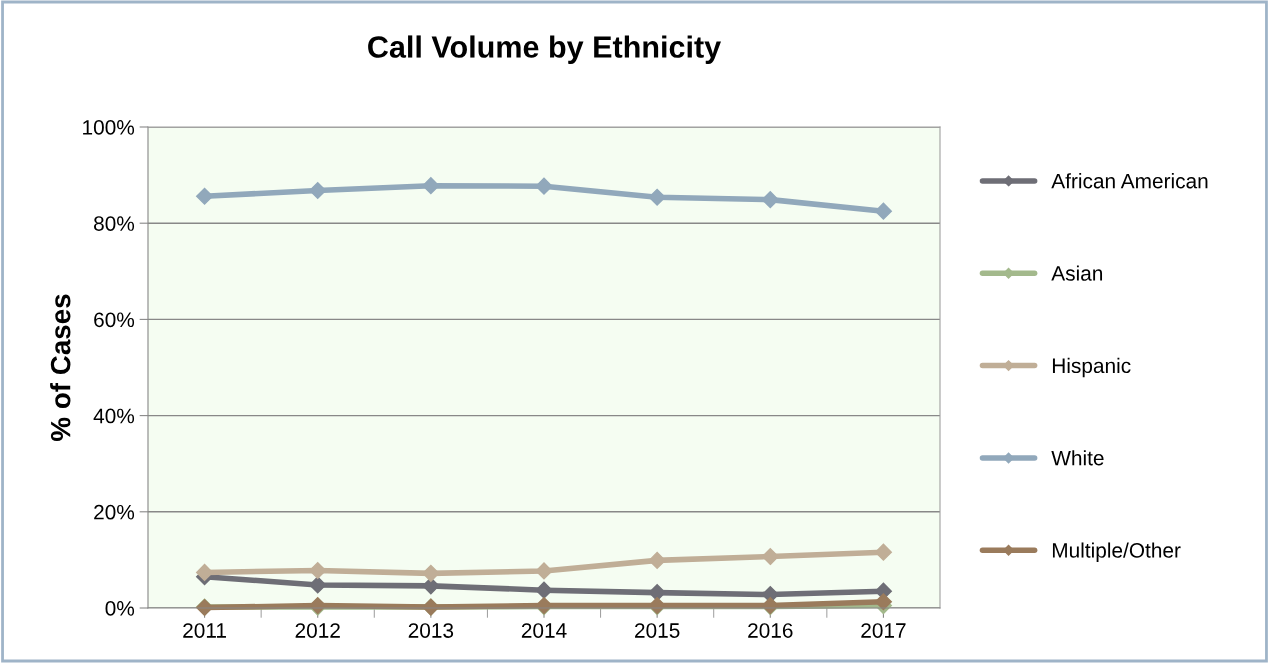  What do you see at coordinates (1077, 458) in the screenshot?
I see `legend-label: White` at bounding box center [1077, 458].